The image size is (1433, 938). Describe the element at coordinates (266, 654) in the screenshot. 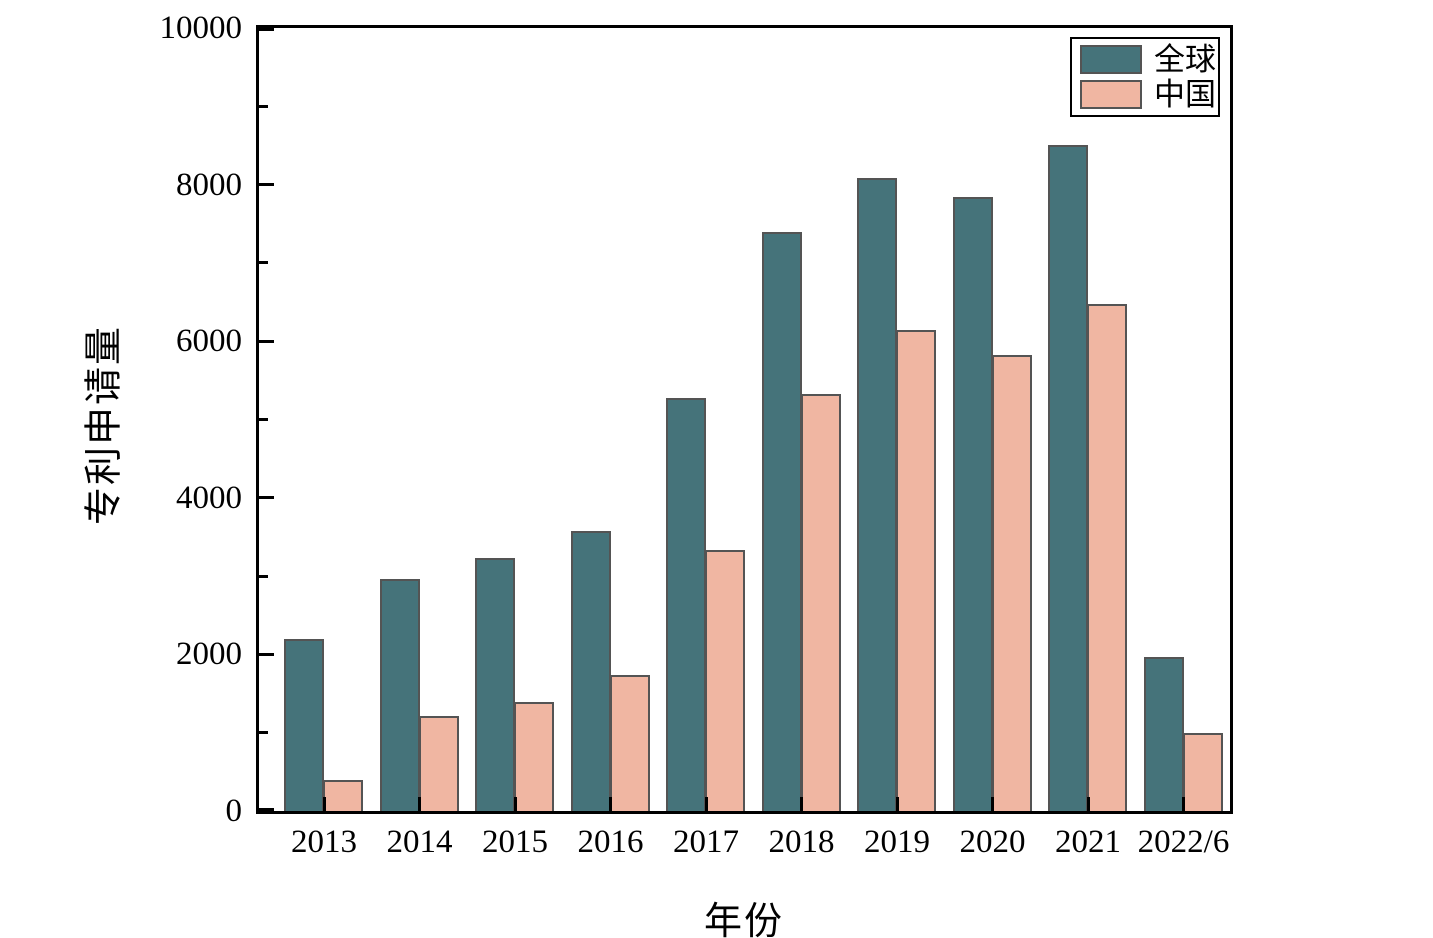

I see `y-major-tick-2000` at that location.